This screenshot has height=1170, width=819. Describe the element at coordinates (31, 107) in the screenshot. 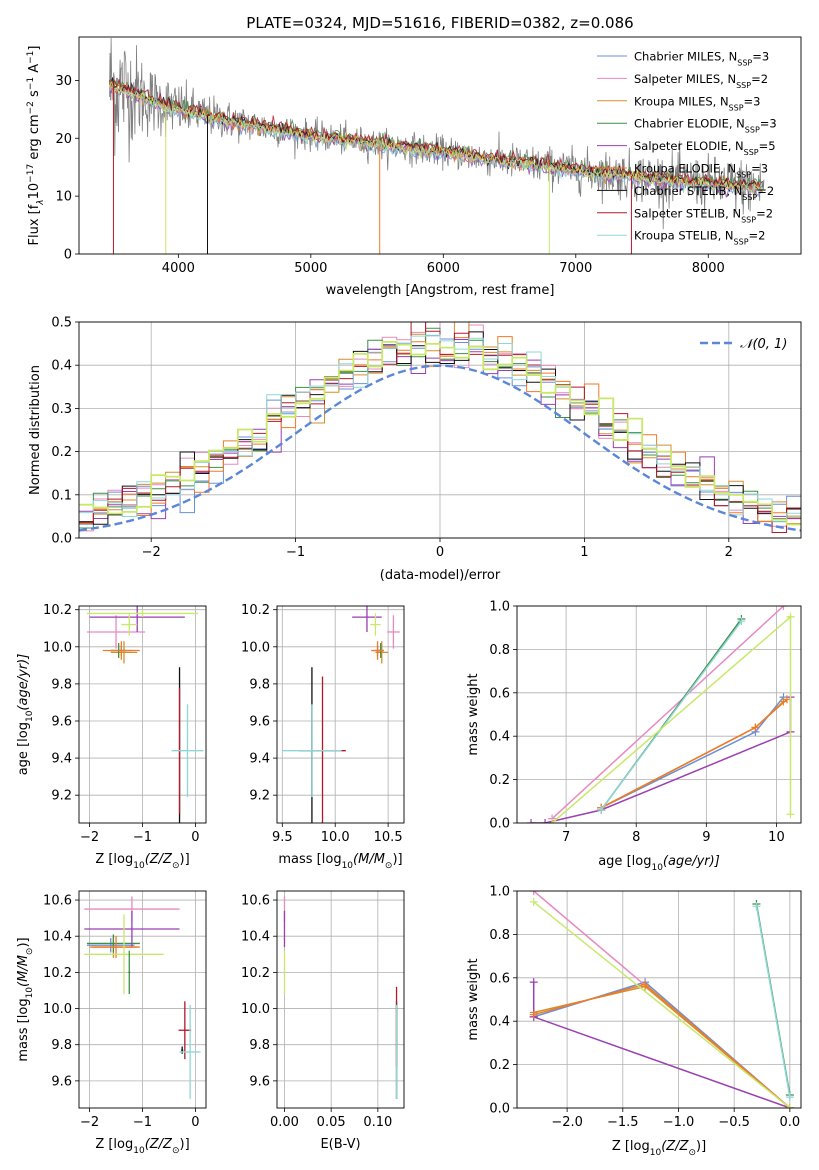

I see `label-part: −2` at that location.